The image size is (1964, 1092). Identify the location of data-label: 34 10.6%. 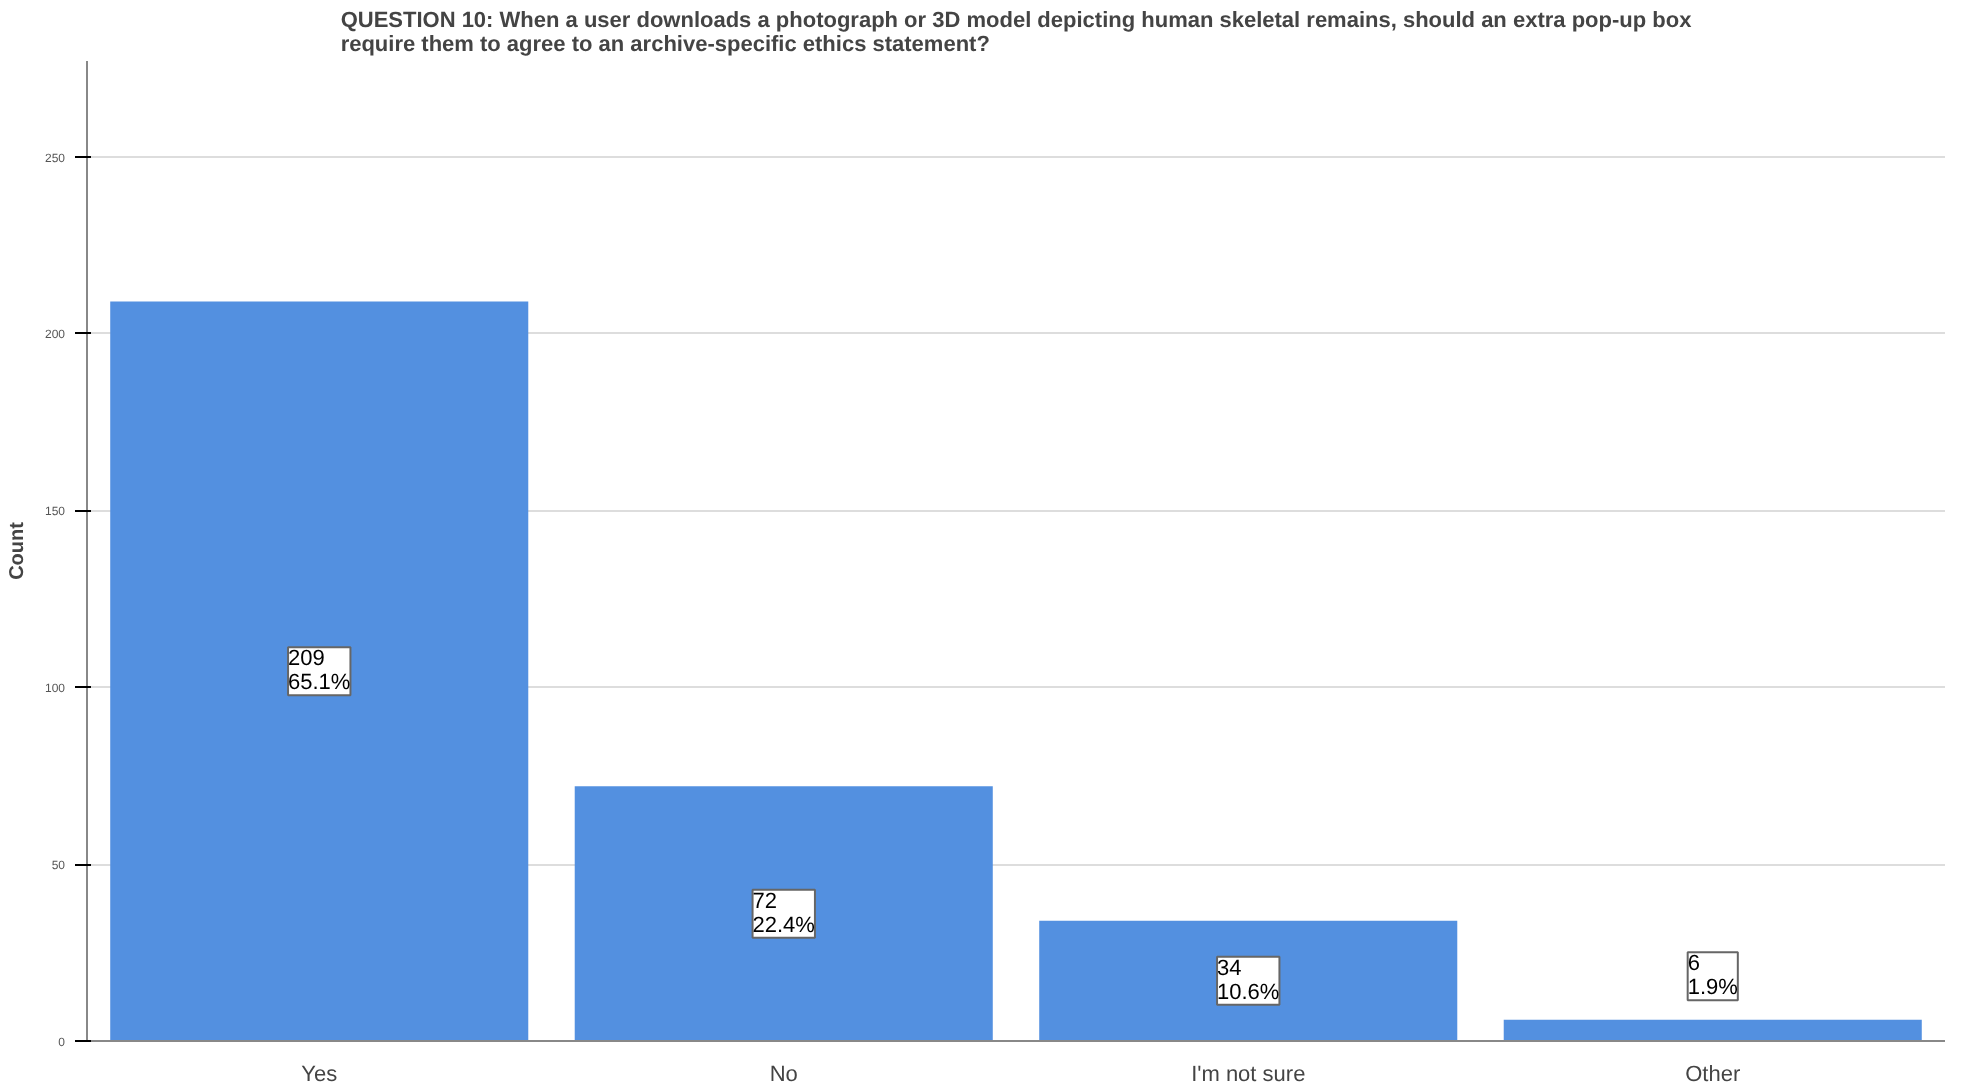
(1248, 980).